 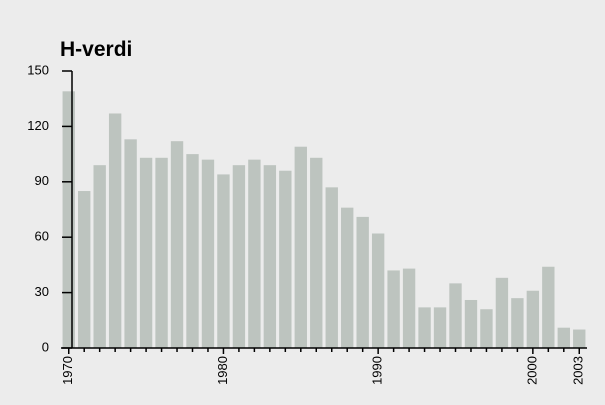 What do you see at coordinates (222, 370) in the screenshot?
I see `x-tick-label: 1980` at bounding box center [222, 370].